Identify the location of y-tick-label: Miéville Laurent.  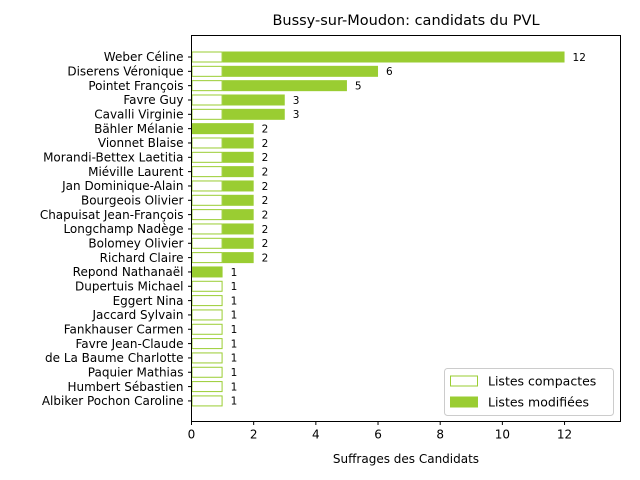
(136, 172).